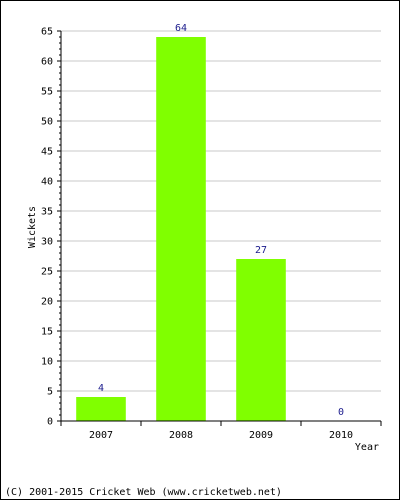 This screenshot has width=400, height=500. Describe the element at coordinates (47, 362) in the screenshot. I see `y-tick-label: 10` at that location.